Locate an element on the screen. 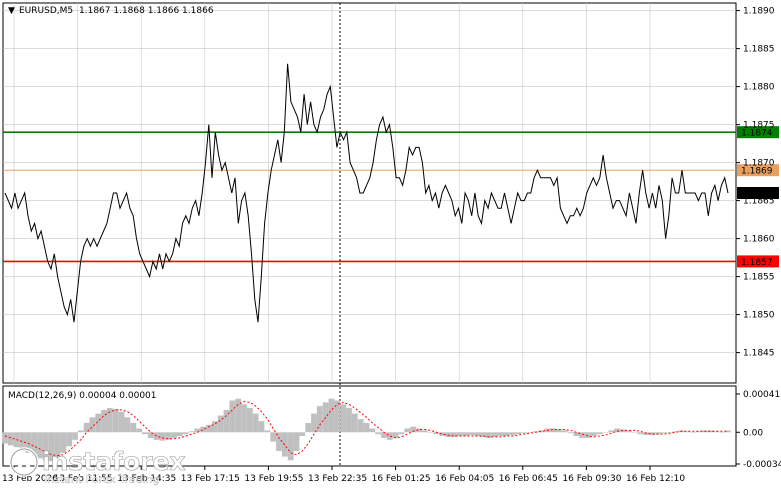 The image size is (781, 489). x-tick-label: 13 Feb 22:35 is located at coordinates (337, 479).